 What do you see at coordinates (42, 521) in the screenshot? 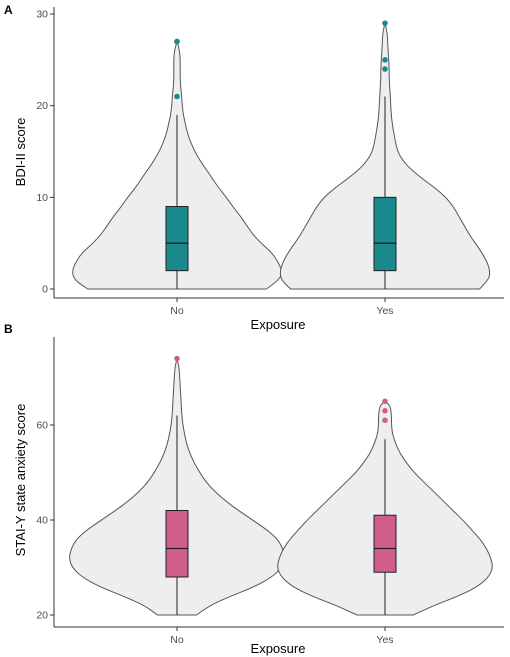
I see `y-tick-label: 40` at bounding box center [42, 521].